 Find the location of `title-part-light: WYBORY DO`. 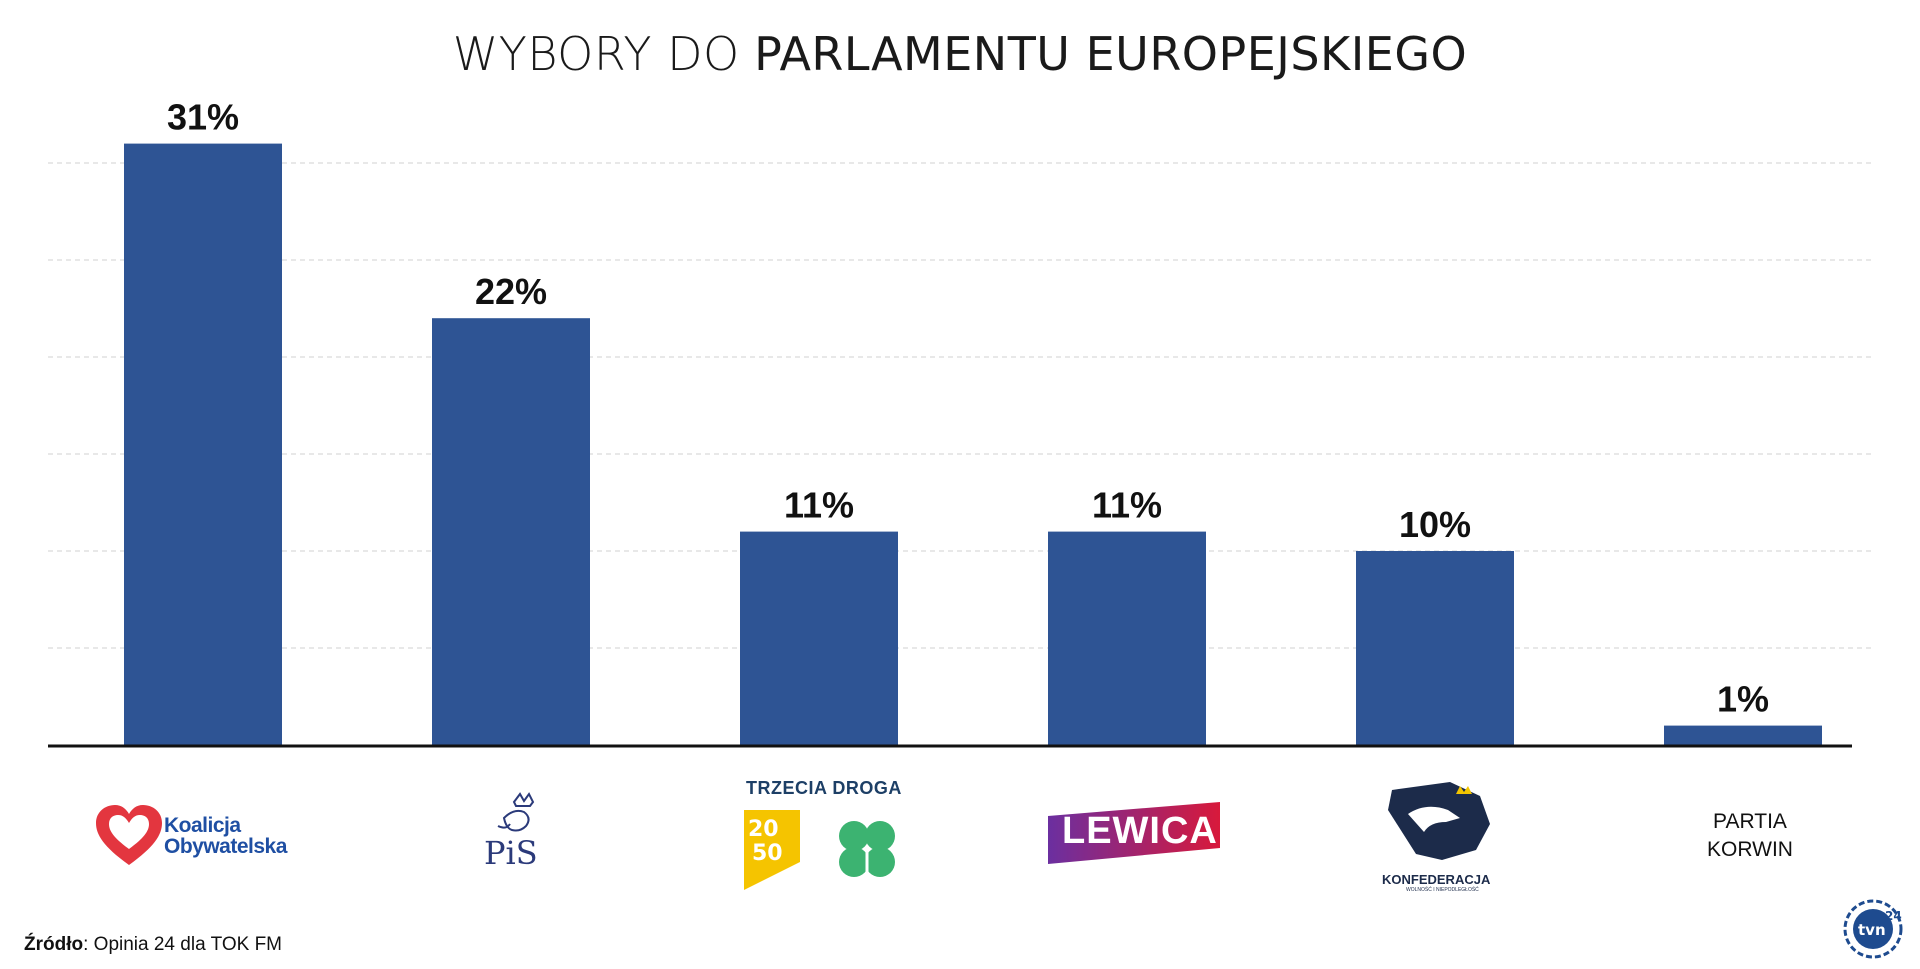

title-part-light: WYBORY DO is located at coordinates (596, 54).